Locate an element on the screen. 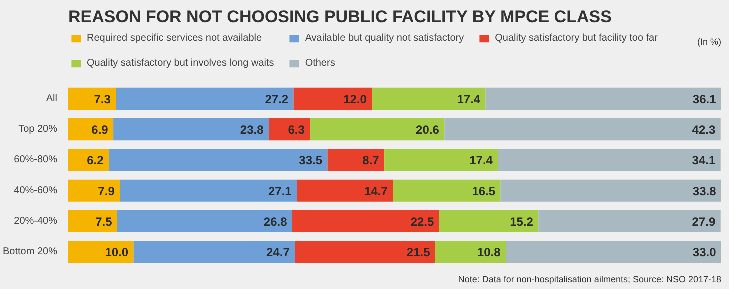 This screenshot has width=729, height=289. data-label: 33.0 is located at coordinates (704, 253).